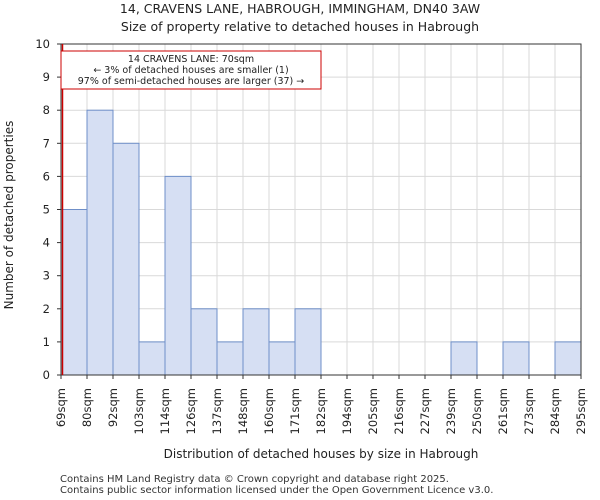 Image resolution: width=600 pixels, height=500 pixels. Describe the element at coordinates (139, 411) in the screenshot. I see `x-tick-label: 103sqm` at that location.